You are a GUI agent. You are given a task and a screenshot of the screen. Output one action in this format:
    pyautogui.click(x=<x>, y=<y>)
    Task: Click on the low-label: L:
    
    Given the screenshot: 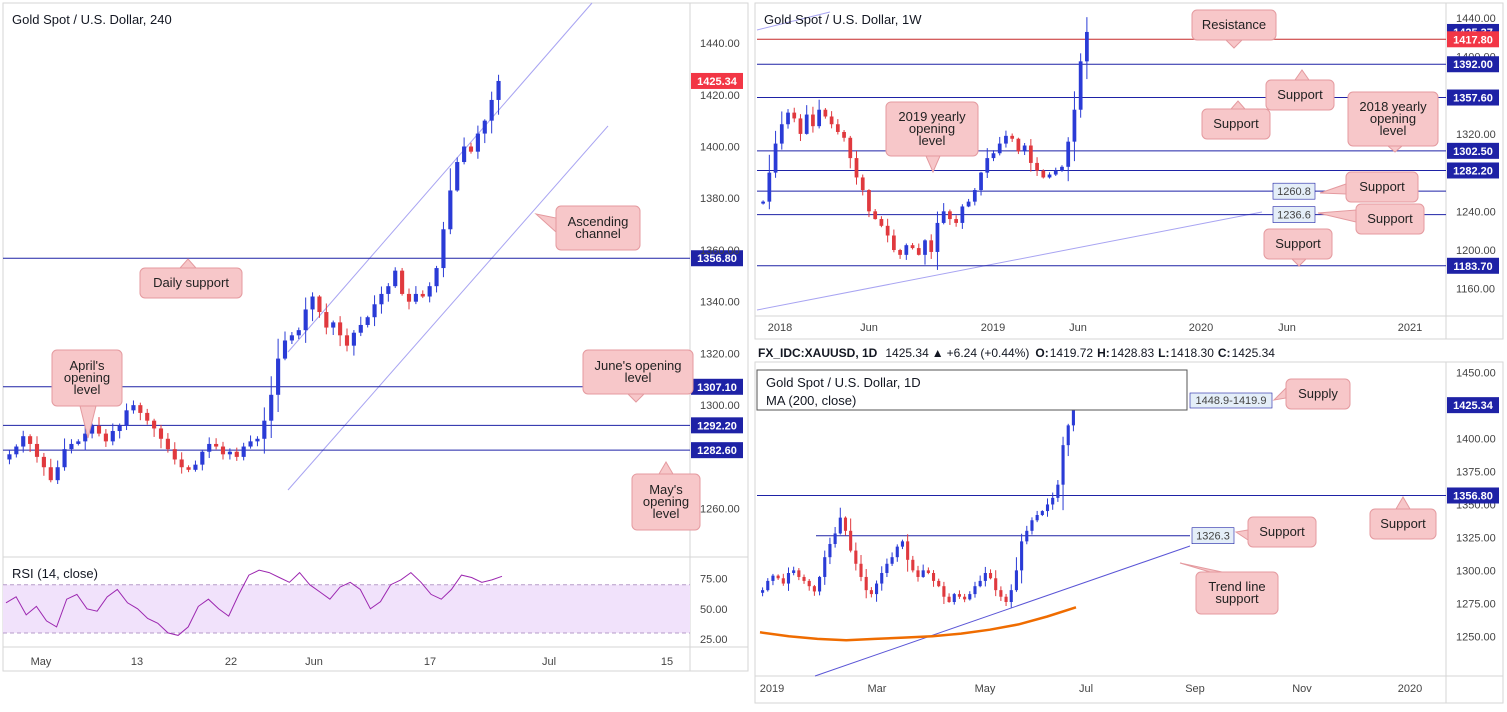 What is the action you would take?
    pyautogui.click(x=1163, y=353)
    